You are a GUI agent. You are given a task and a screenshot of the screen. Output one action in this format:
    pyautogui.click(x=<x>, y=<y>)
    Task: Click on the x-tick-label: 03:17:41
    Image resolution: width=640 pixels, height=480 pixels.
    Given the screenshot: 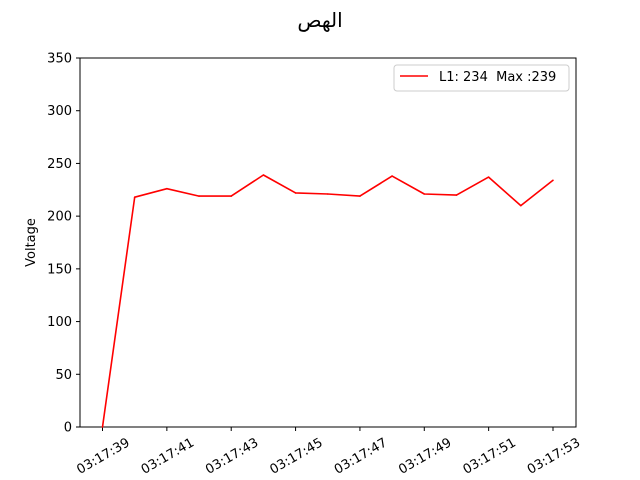 What is the action you would take?
    pyautogui.click(x=168, y=456)
    